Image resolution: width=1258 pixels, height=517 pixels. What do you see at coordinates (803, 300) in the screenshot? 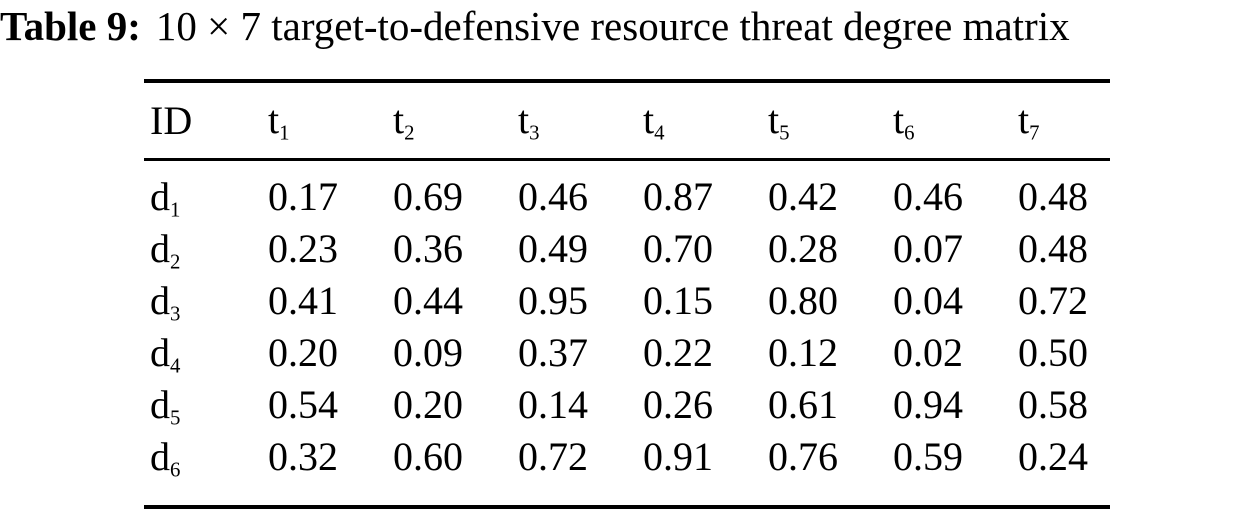
I see `cell-d3-t5: 0.80` at bounding box center [803, 300].